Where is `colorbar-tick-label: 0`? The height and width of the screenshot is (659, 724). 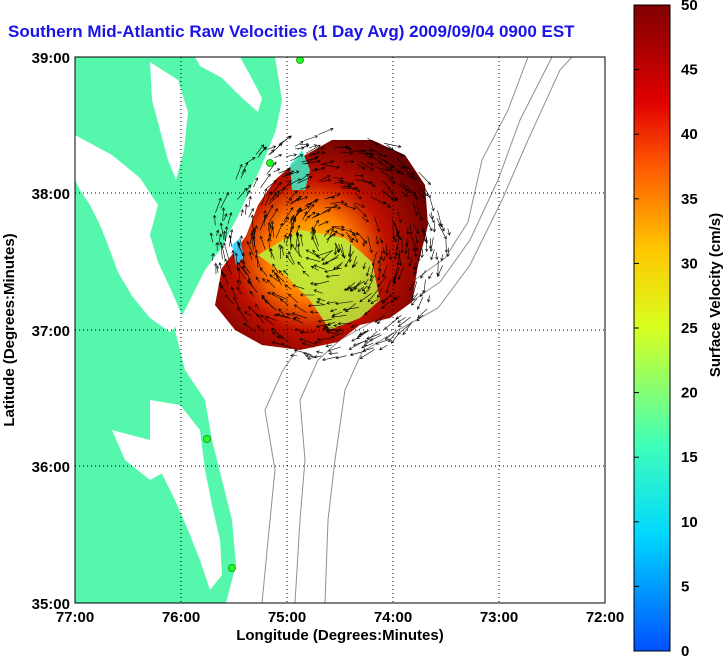
colorbar-tick-label: 0 is located at coordinates (685, 651).